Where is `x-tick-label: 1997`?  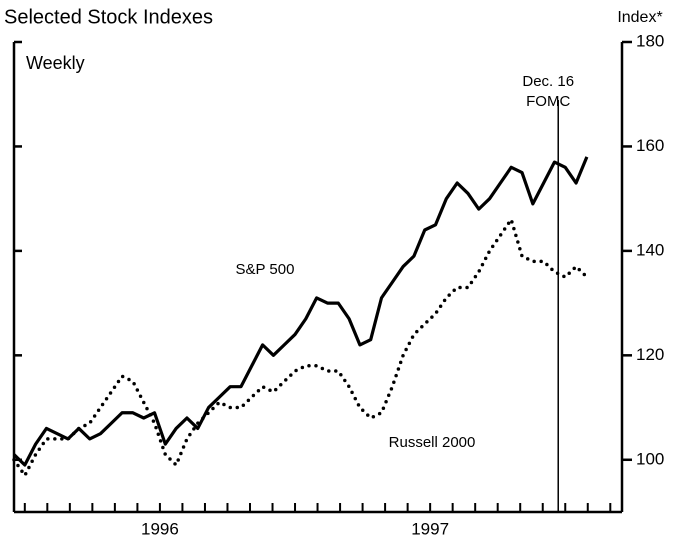 x-tick-label: 1997 is located at coordinates (430, 528).